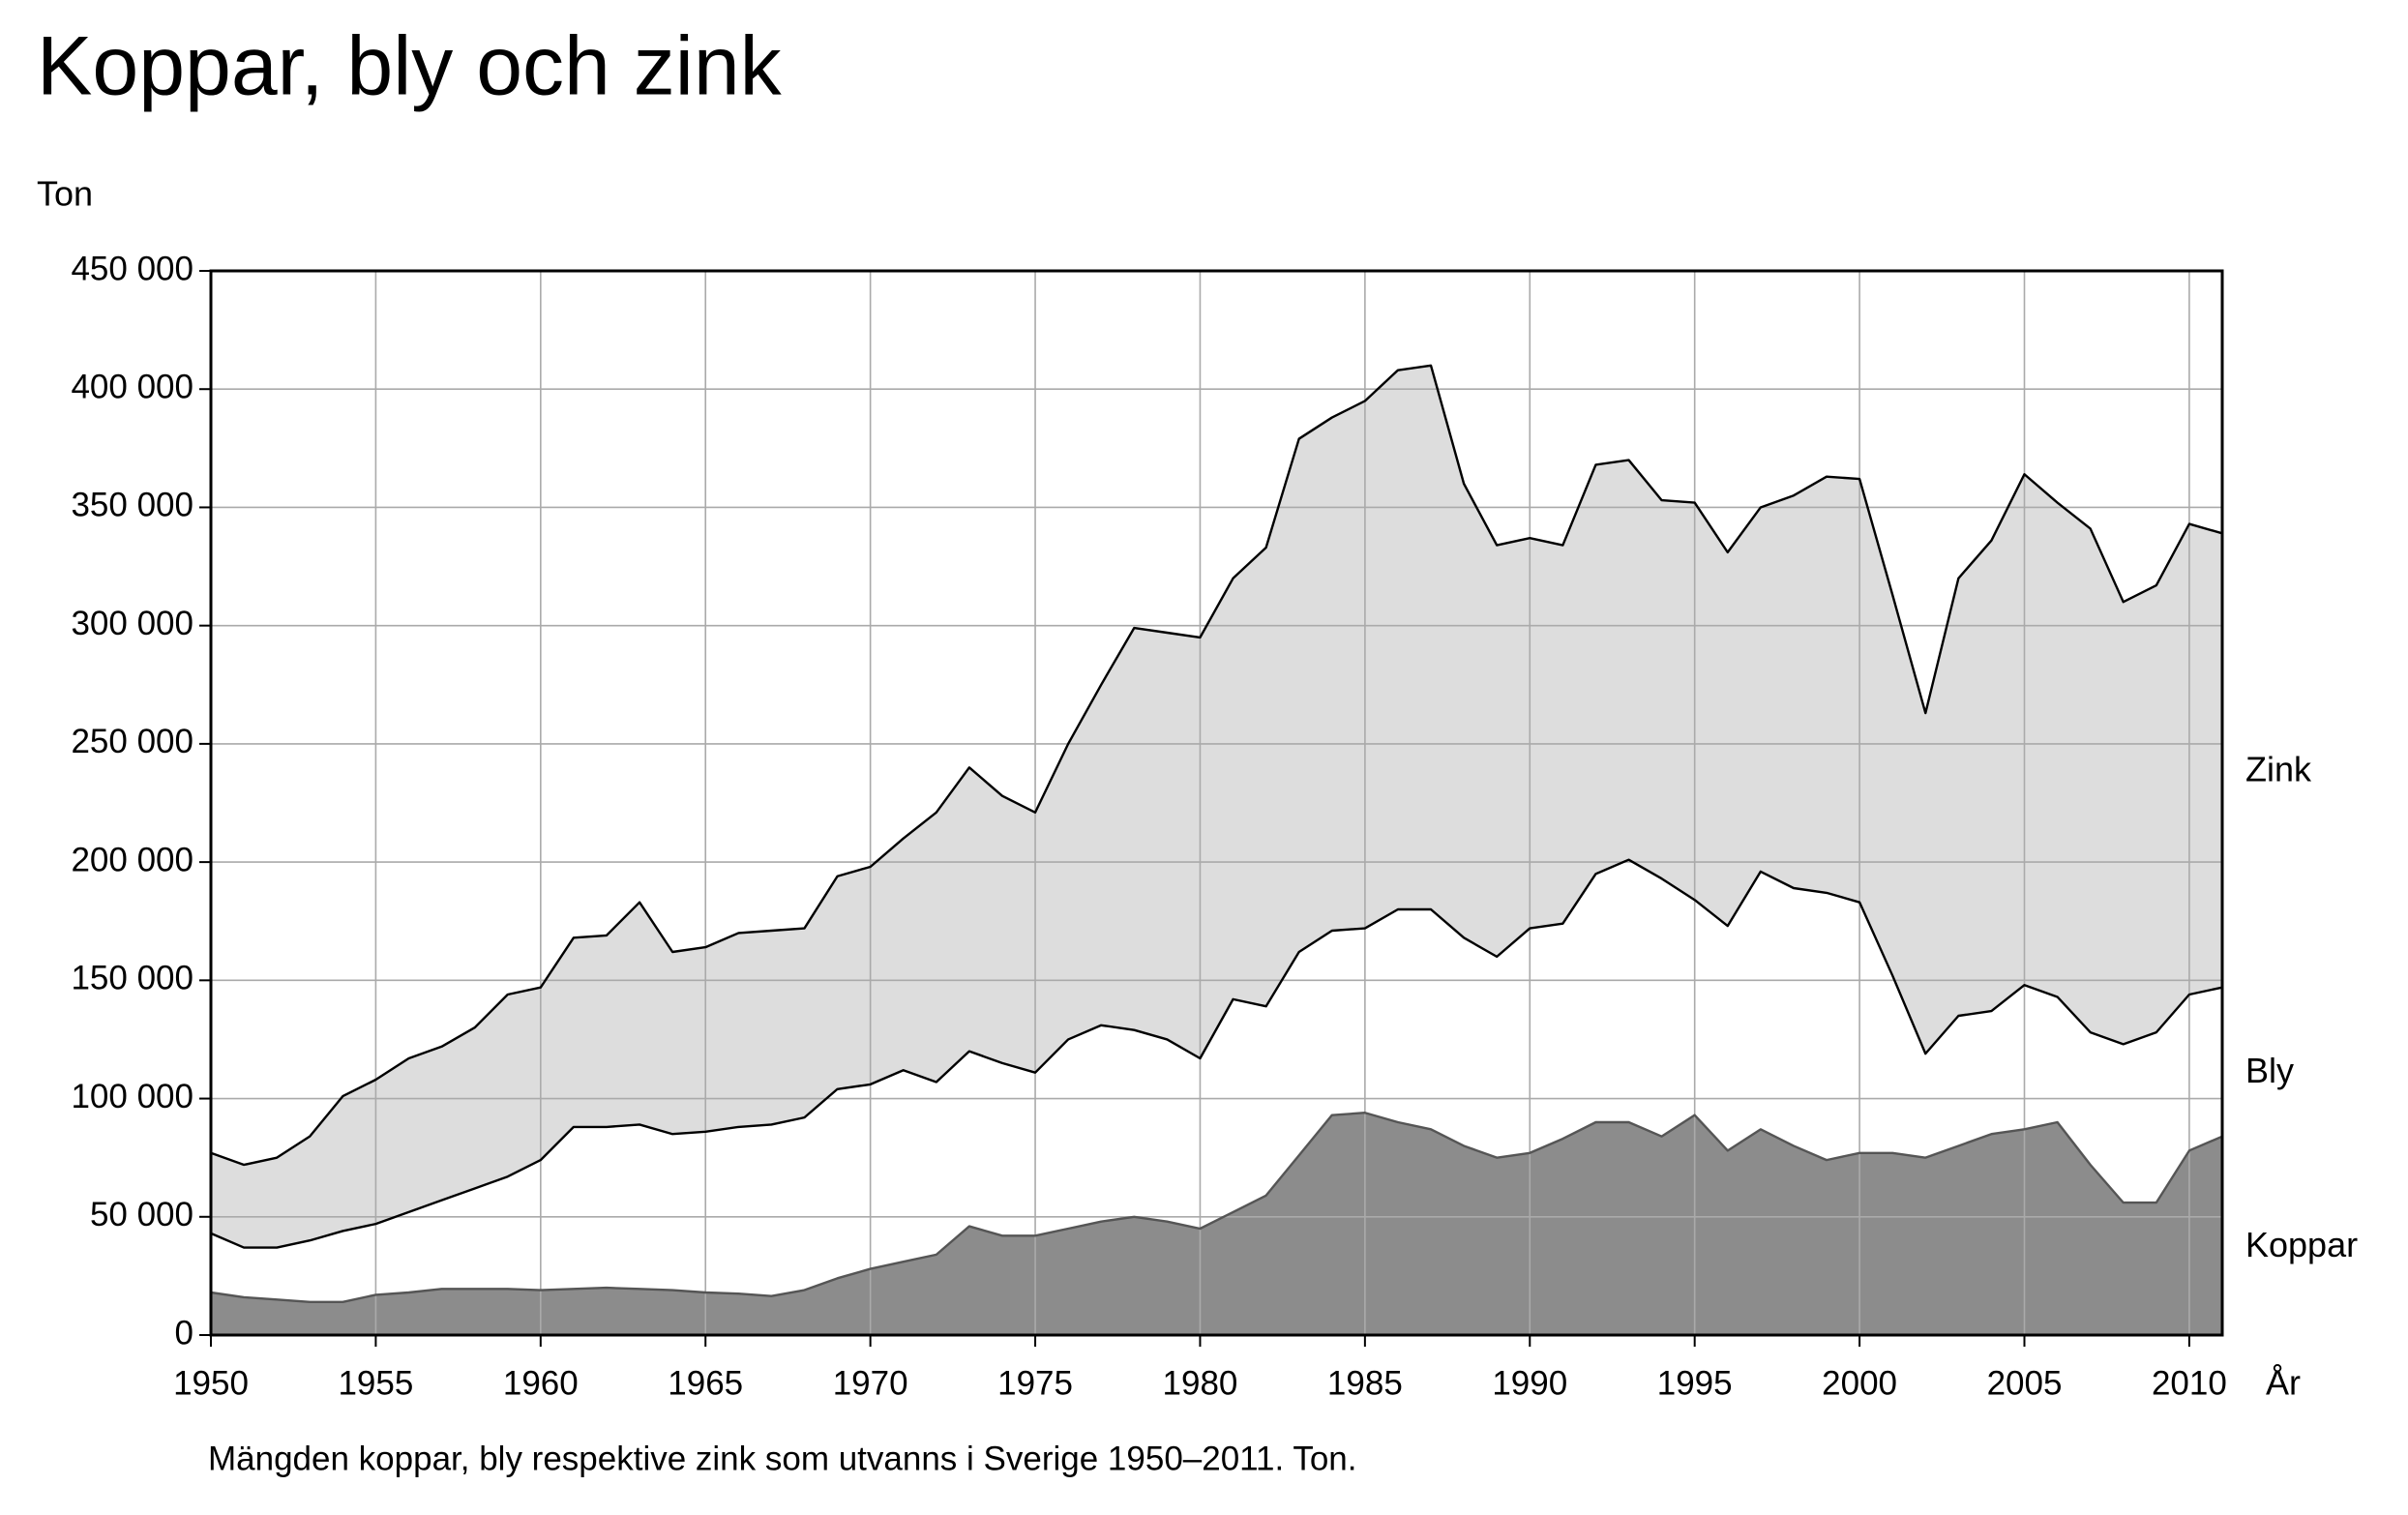  Describe the element at coordinates (2189, 1383) in the screenshot. I see `x-tick-label: 2010` at that location.